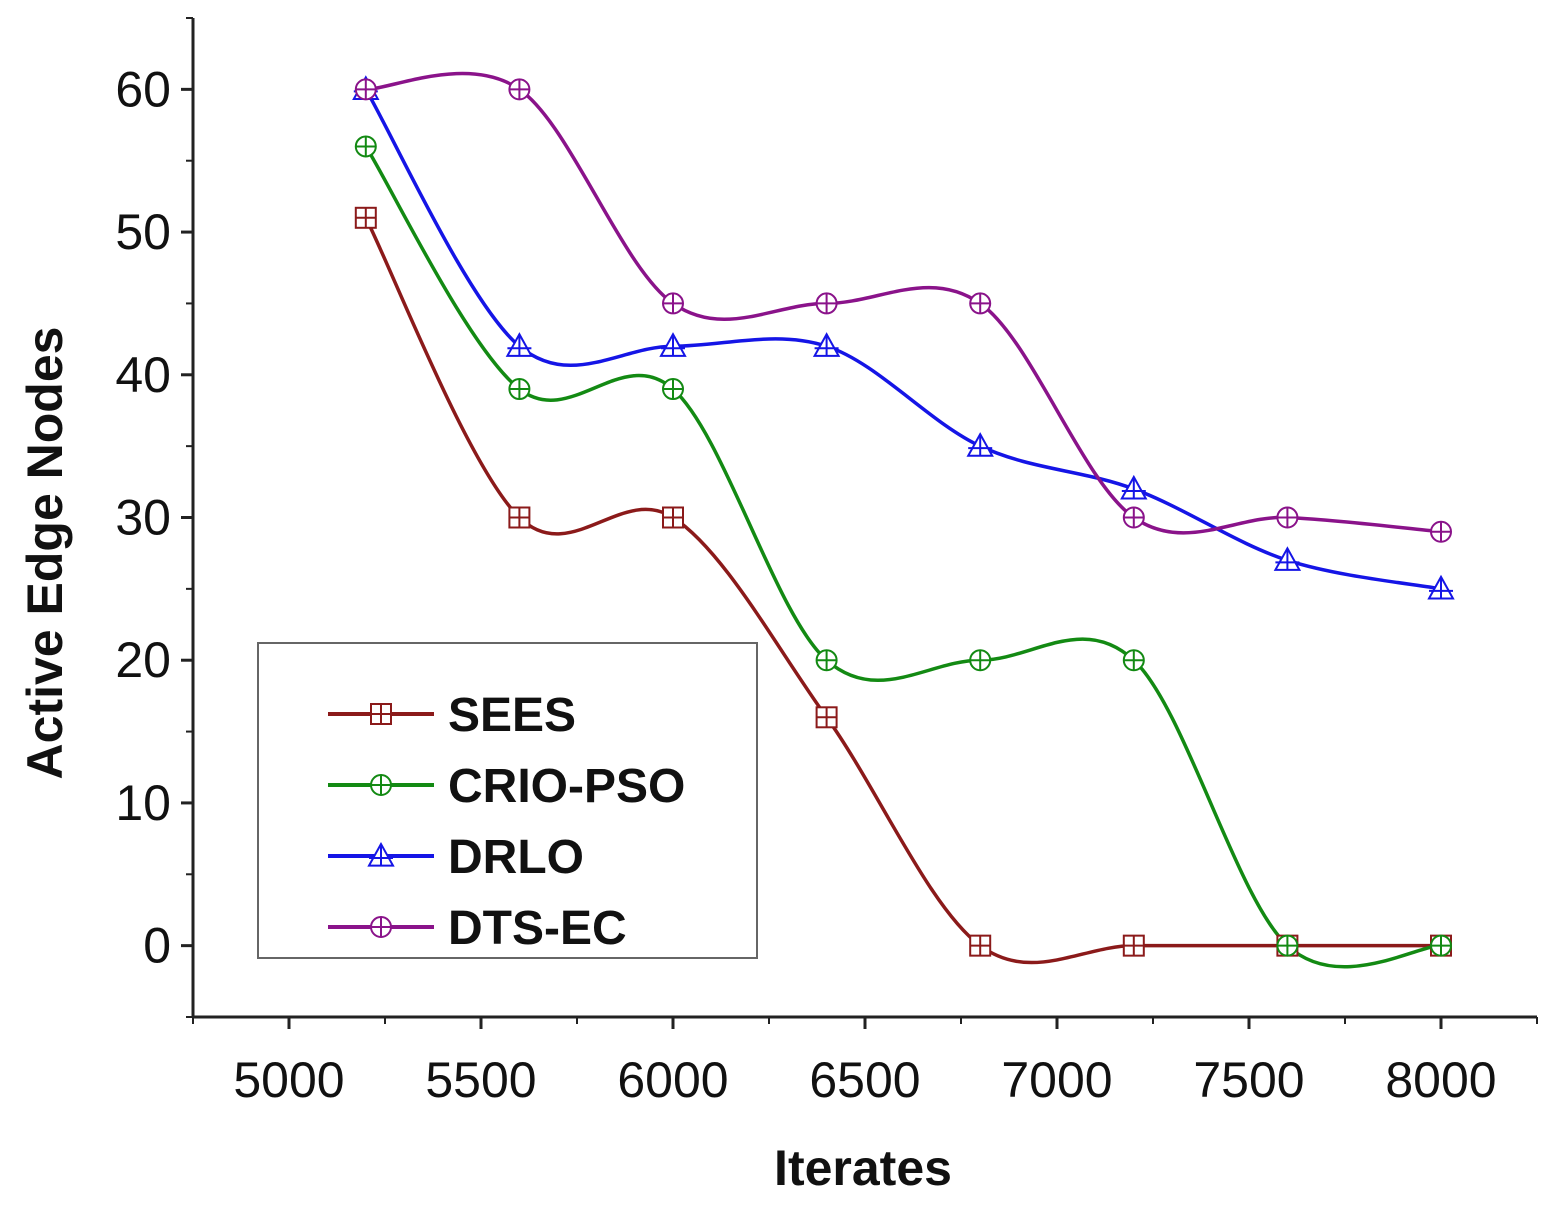 This screenshot has width=1553, height=1208. Describe the element at coordinates (1248, 1080) in the screenshot. I see `x-tick-label: 7500` at that location.